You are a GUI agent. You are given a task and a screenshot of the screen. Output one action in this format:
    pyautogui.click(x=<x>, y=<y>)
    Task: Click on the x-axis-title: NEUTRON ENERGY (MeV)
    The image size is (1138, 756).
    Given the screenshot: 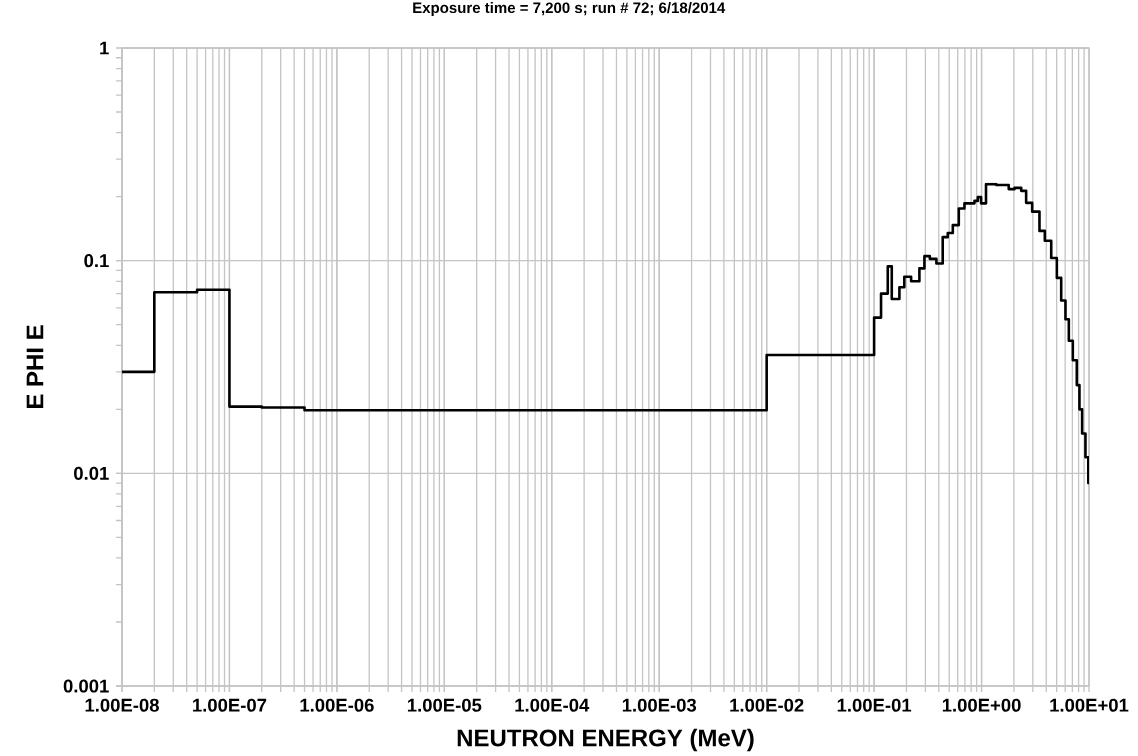 What is the action you would take?
    pyautogui.click(x=605, y=740)
    